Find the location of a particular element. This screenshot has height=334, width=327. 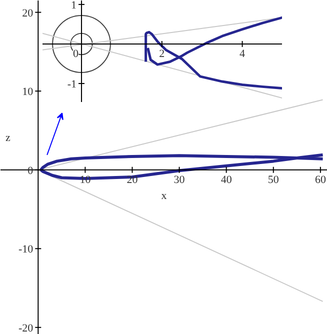

x-tick-label: 30 is located at coordinates (180, 180).